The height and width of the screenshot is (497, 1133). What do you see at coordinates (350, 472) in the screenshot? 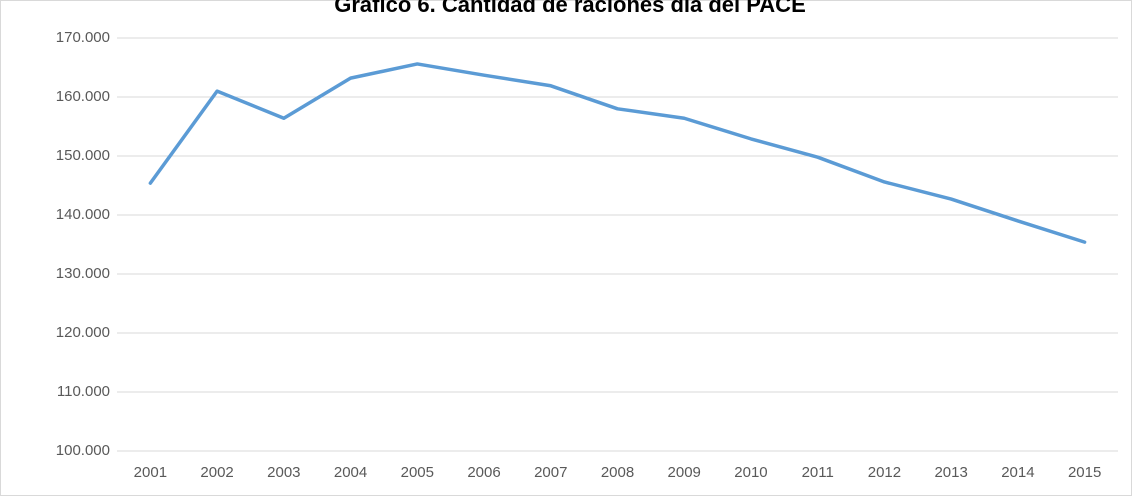
I see `x-tick-label: 2004` at bounding box center [350, 472].